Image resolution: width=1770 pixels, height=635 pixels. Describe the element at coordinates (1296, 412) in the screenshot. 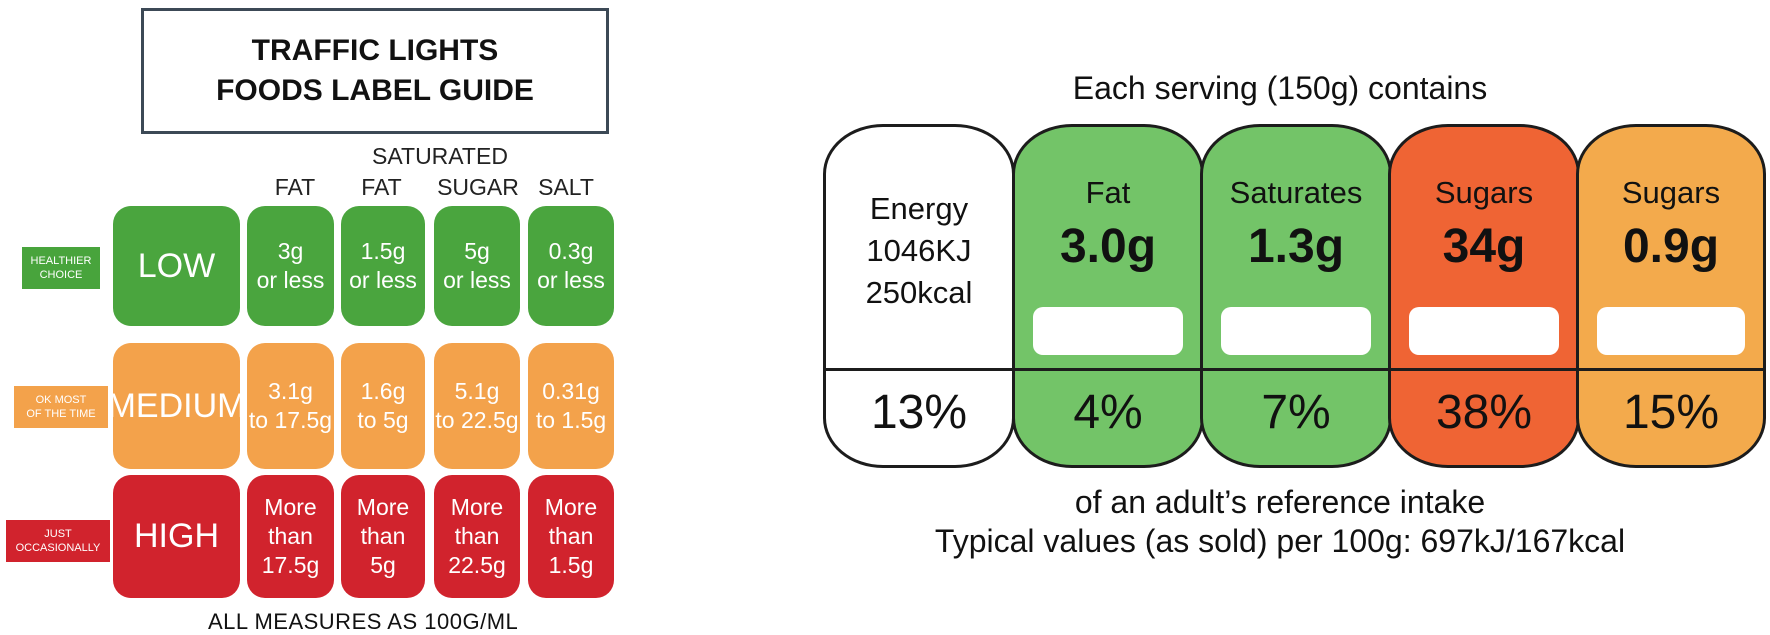

I see `nutrient-percent: 7%` at that location.